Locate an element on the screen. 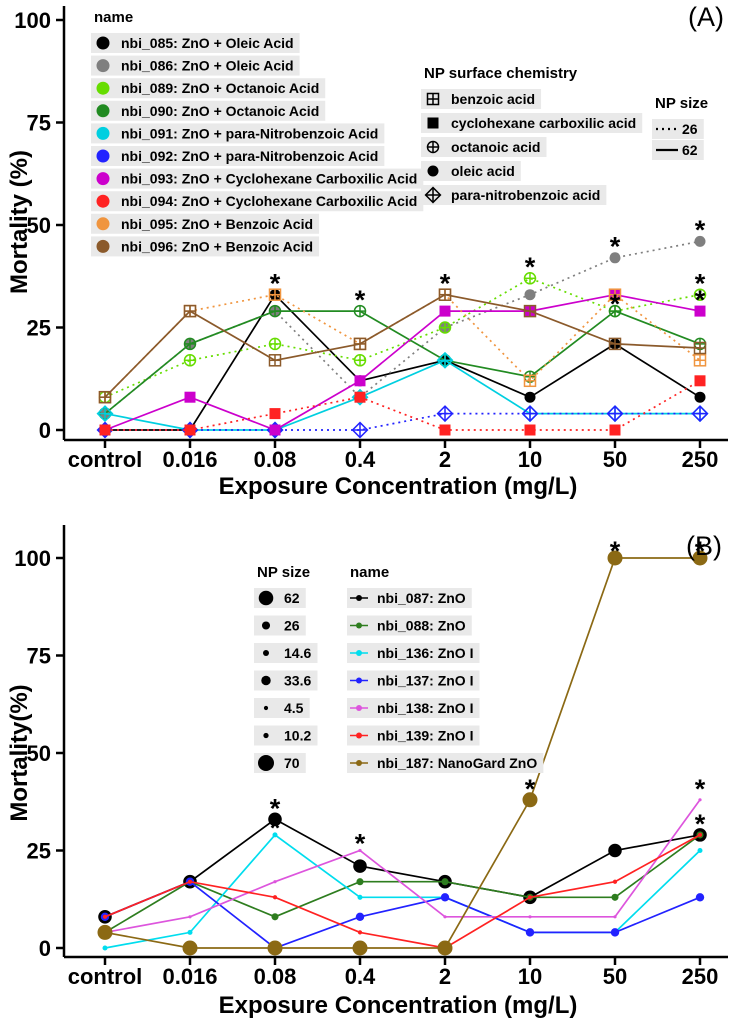 The image size is (732, 1024). y-tick-label: 75 is located at coordinates (39, 123).